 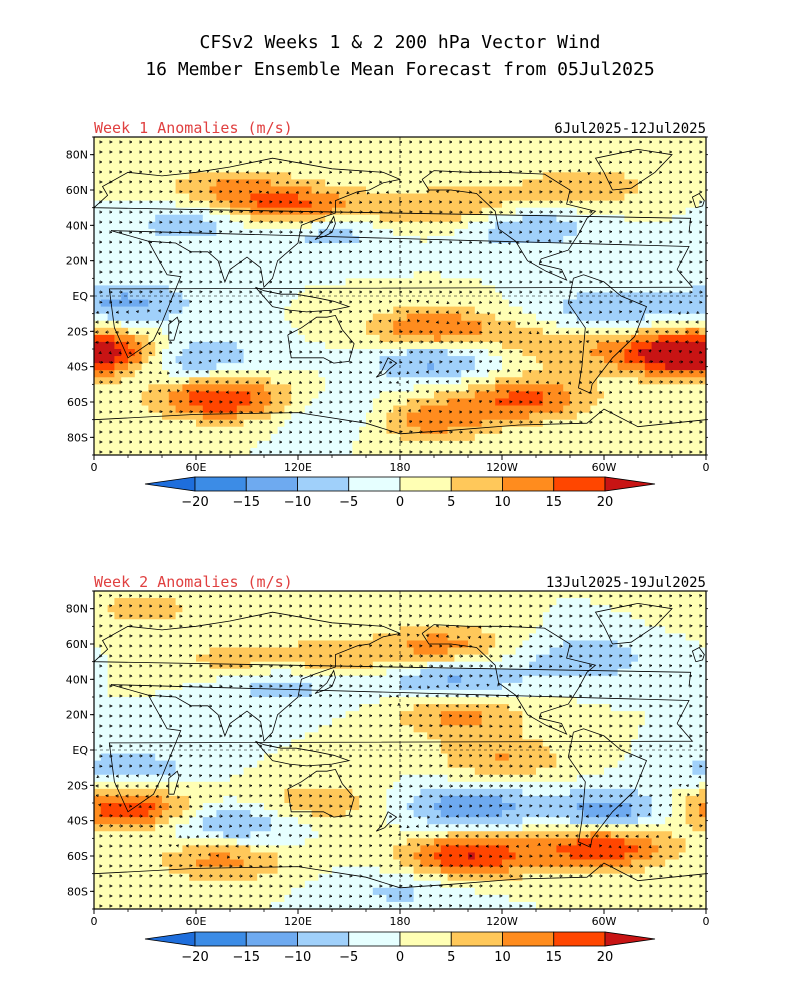 I want to click on coastline, so click(x=401, y=294).